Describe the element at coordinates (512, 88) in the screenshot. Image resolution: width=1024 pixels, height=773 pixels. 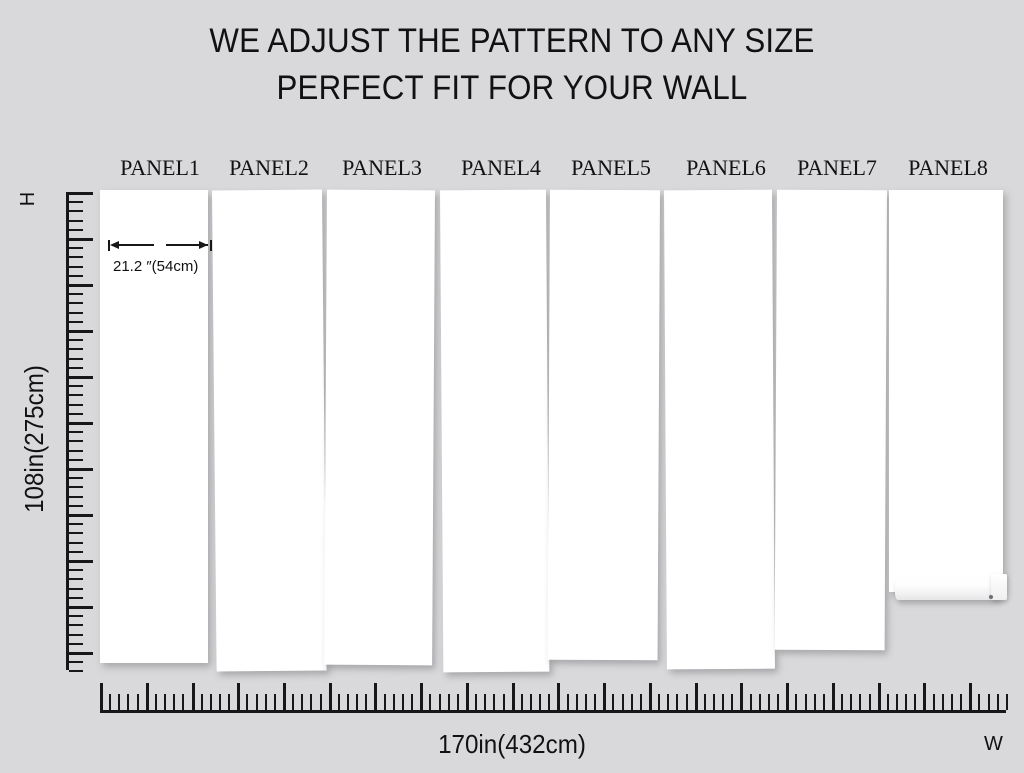
I see `page-title-line-2: PERFECT FIT FOR YOUR WALL` at that location.